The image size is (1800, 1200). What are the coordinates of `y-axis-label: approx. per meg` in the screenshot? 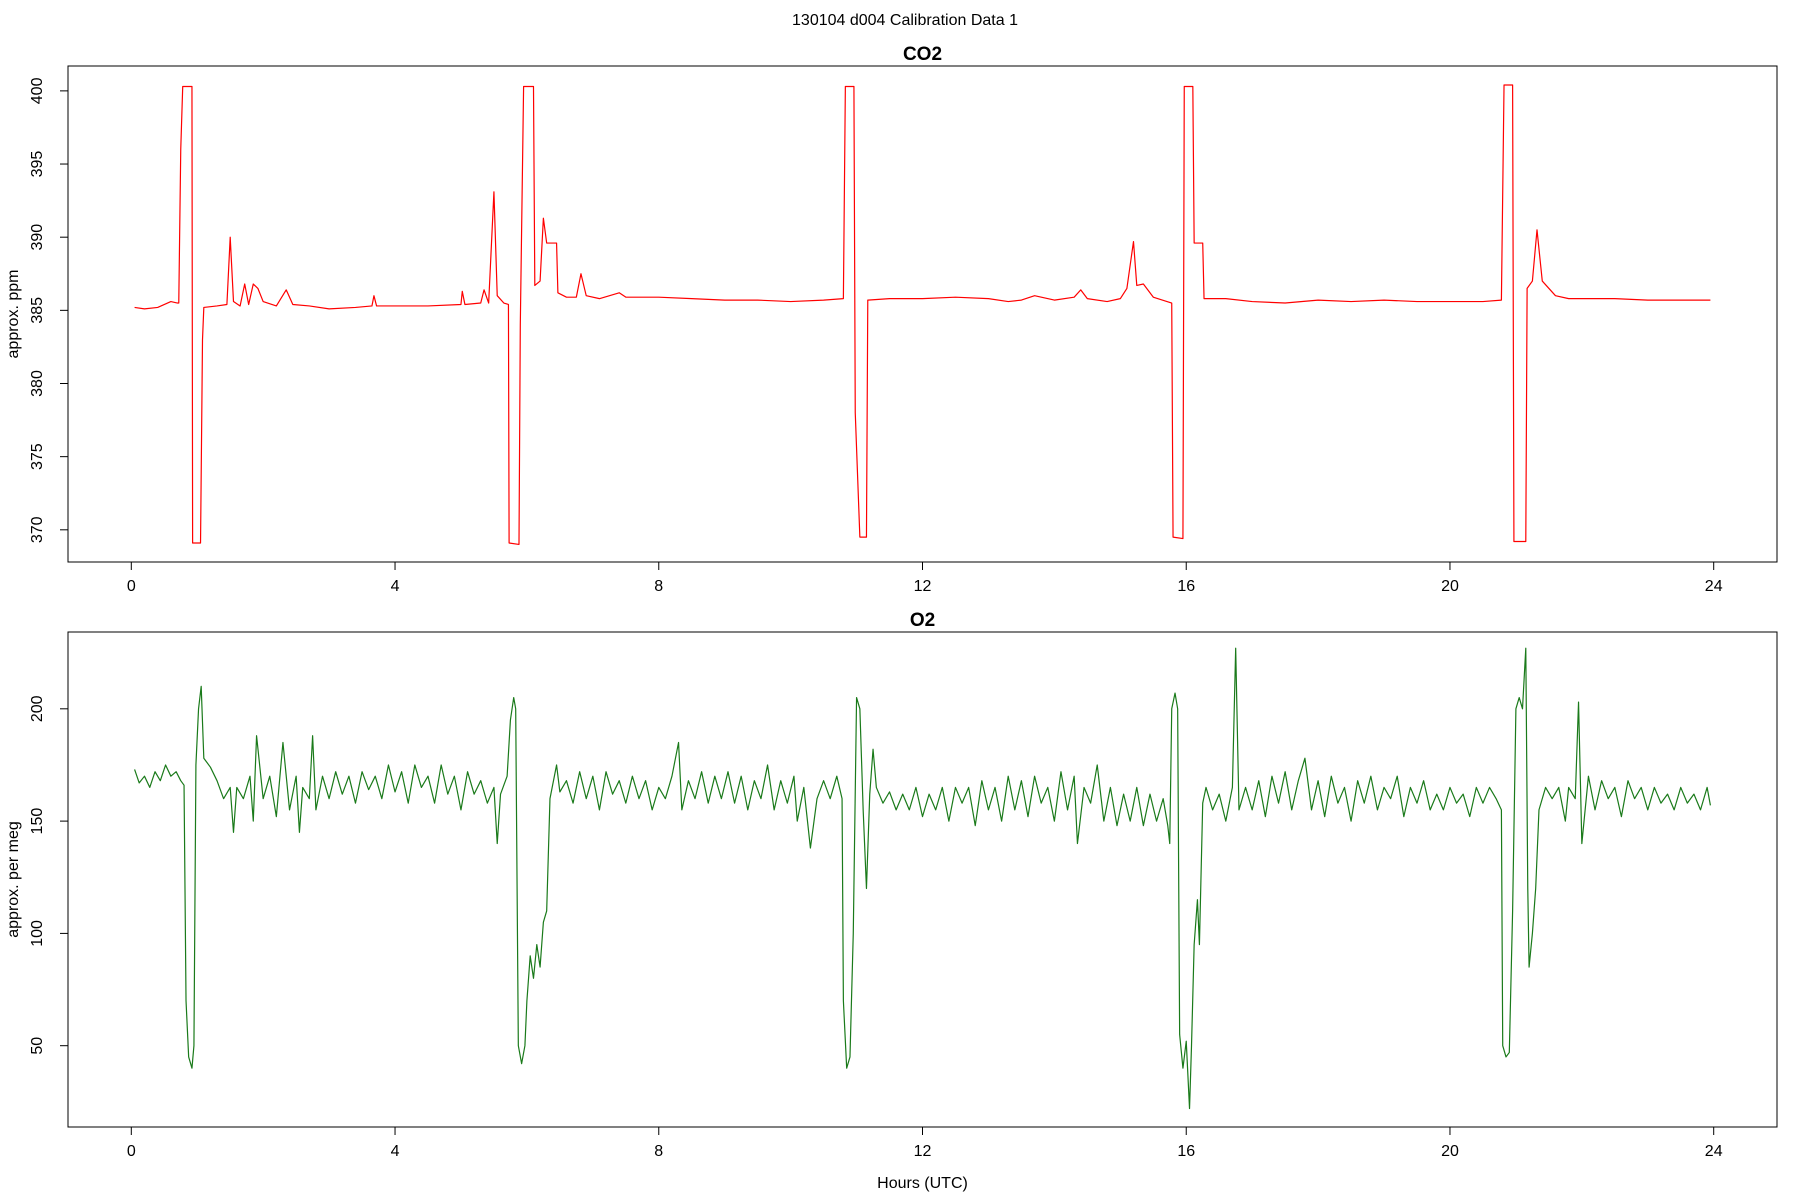 It's located at (13, 879).